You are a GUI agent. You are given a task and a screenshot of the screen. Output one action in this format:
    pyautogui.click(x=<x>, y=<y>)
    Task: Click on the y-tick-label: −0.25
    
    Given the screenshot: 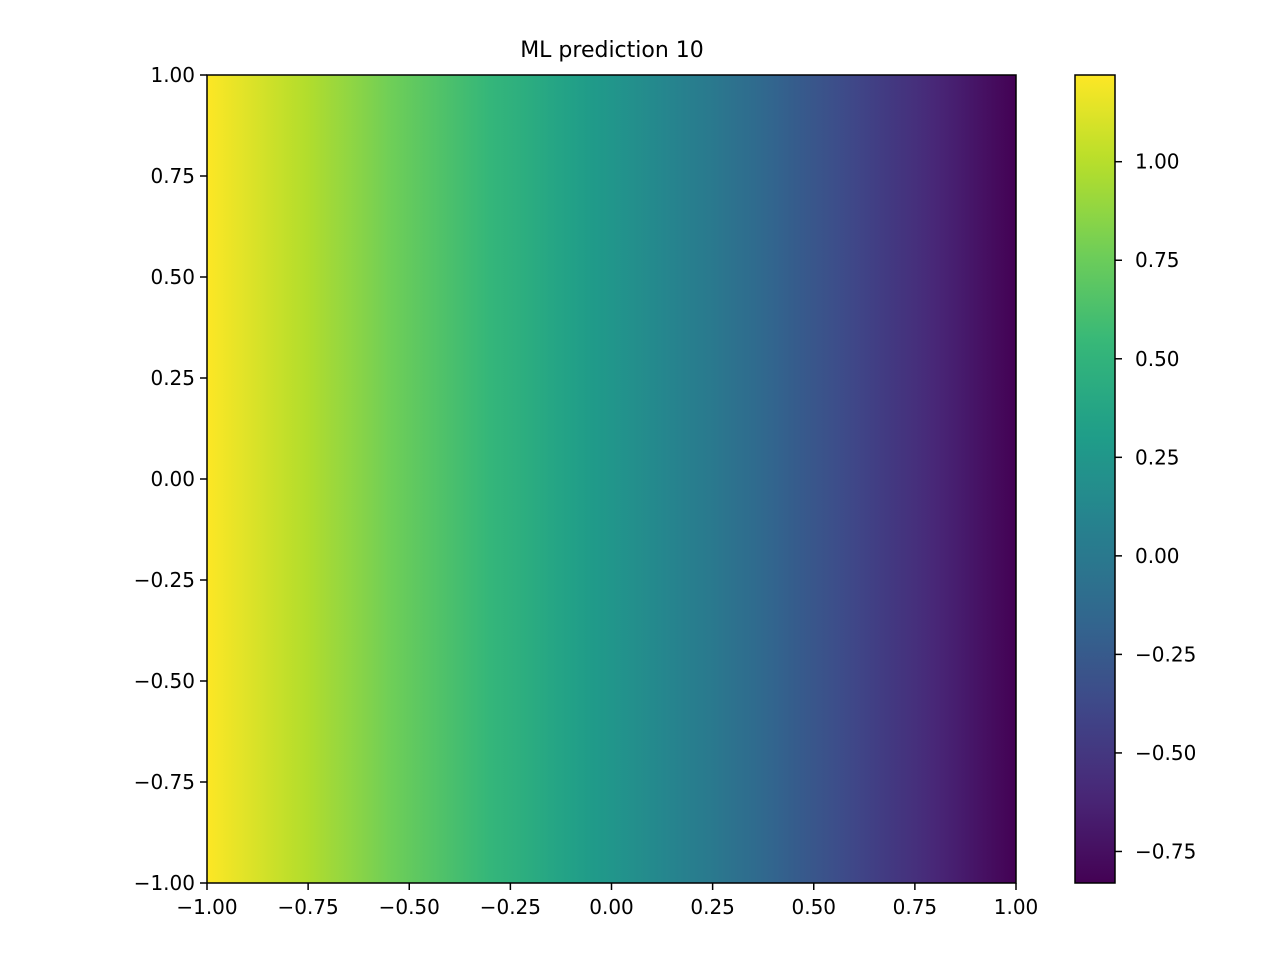 What is the action you would take?
    pyautogui.click(x=164, y=580)
    